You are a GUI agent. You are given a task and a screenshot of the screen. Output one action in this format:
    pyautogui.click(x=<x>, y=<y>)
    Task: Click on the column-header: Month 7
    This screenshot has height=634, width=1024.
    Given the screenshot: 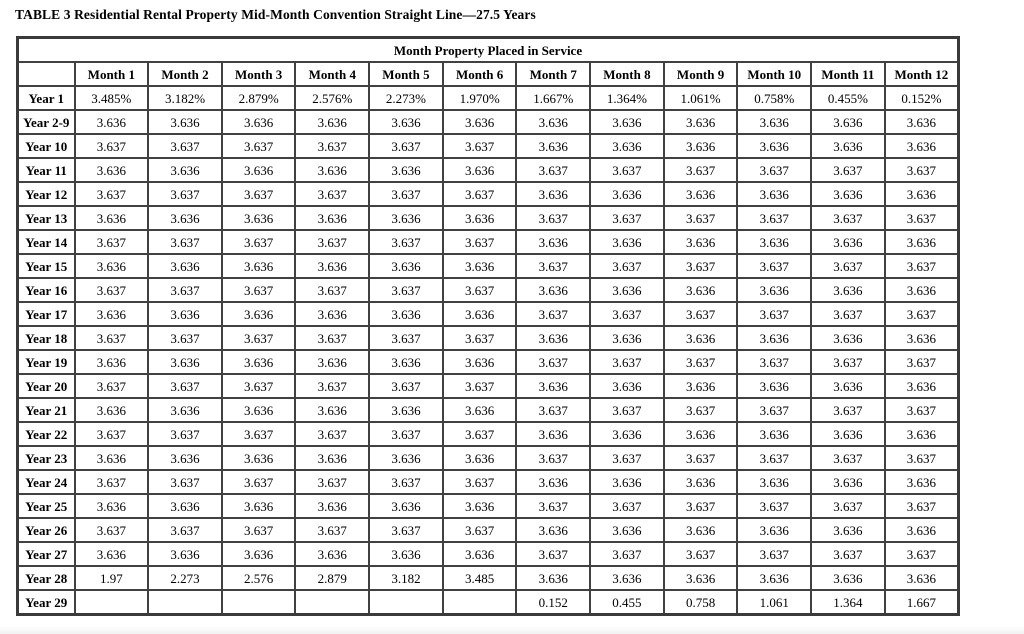 What is the action you would take?
    pyautogui.click(x=553, y=74)
    